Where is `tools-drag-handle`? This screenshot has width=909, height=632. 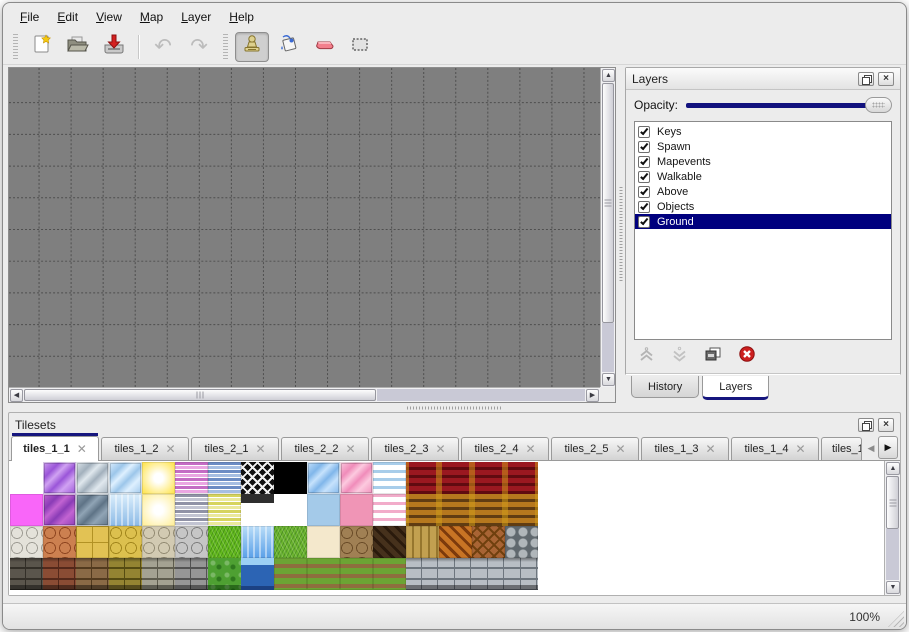 tools-drag-handle is located at coordinates (225, 46).